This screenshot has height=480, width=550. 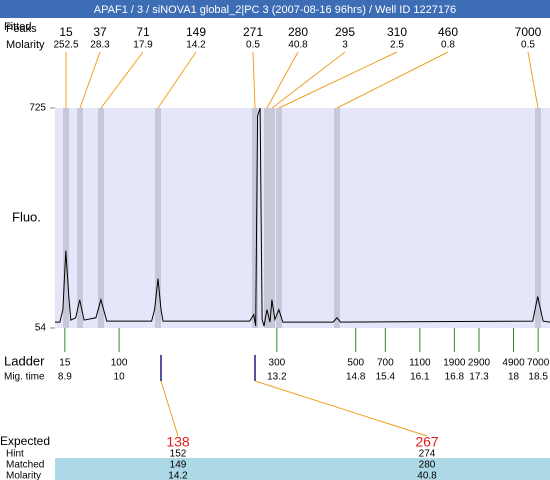 I want to click on peak-molarity: 40.8, so click(x=298, y=45).